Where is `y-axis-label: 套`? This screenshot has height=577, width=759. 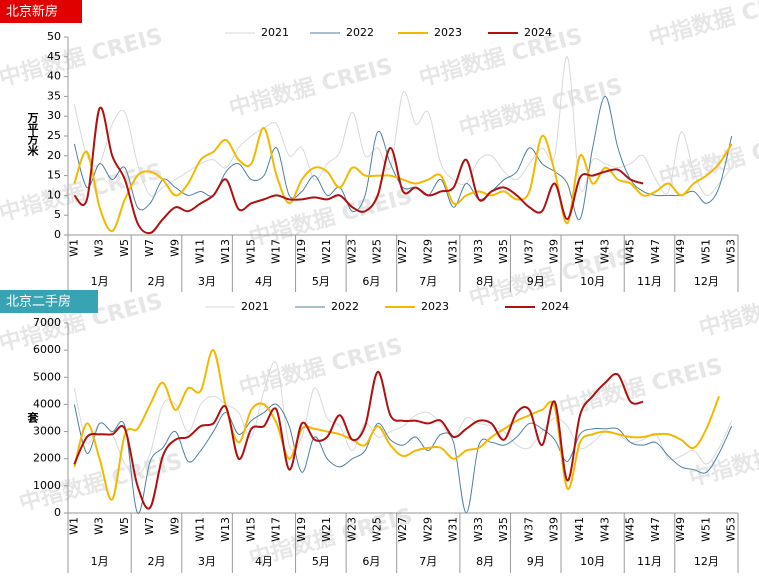
y-axis-label: 套 is located at coordinates (32, 417).